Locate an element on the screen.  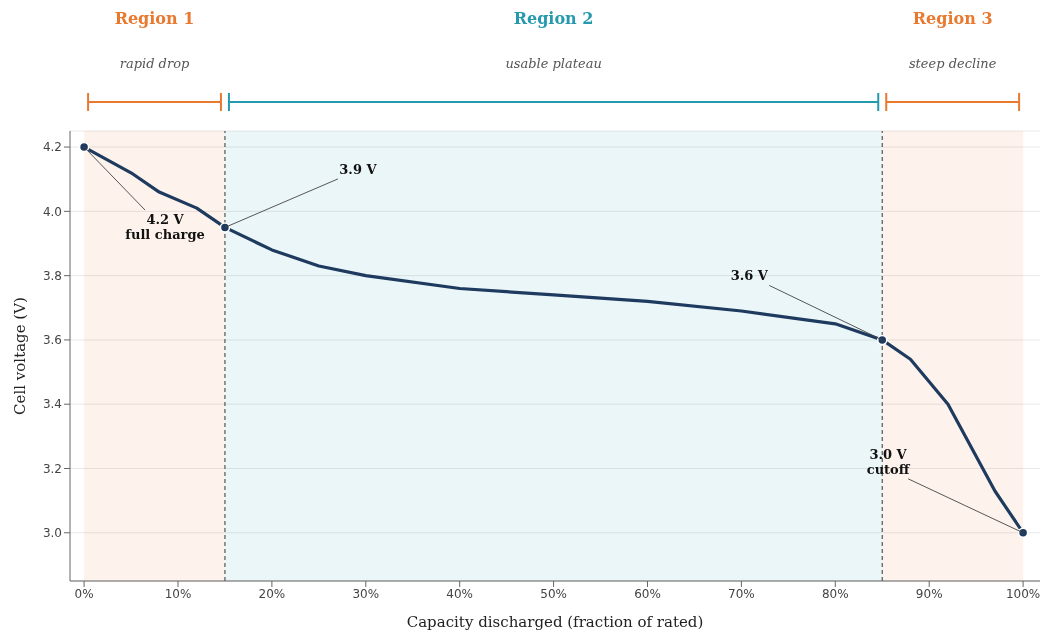
x-tick-label: 60% is located at coordinates (647, 593).